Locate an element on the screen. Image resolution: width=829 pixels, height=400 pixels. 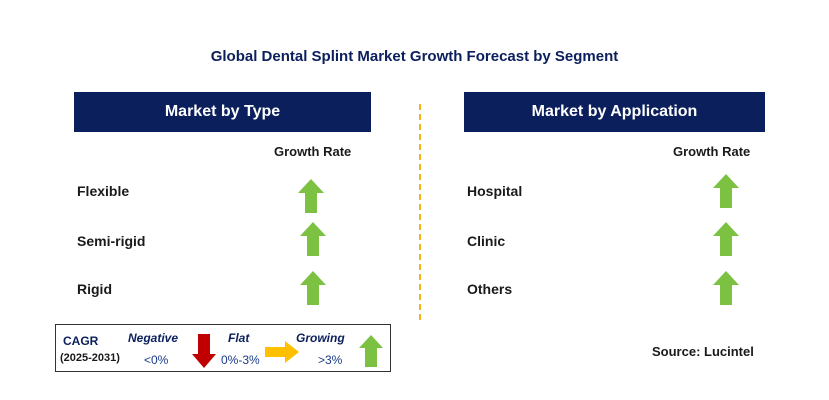
legend-growing-range: >3% is located at coordinates (330, 360).